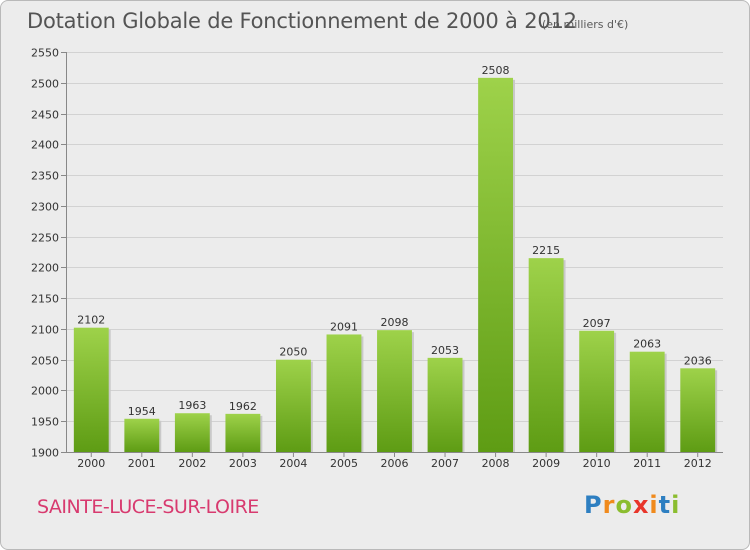 The width and height of the screenshot is (750, 550). What do you see at coordinates (395, 463) in the screenshot?
I see `x-tick-label: 2006` at bounding box center [395, 463].